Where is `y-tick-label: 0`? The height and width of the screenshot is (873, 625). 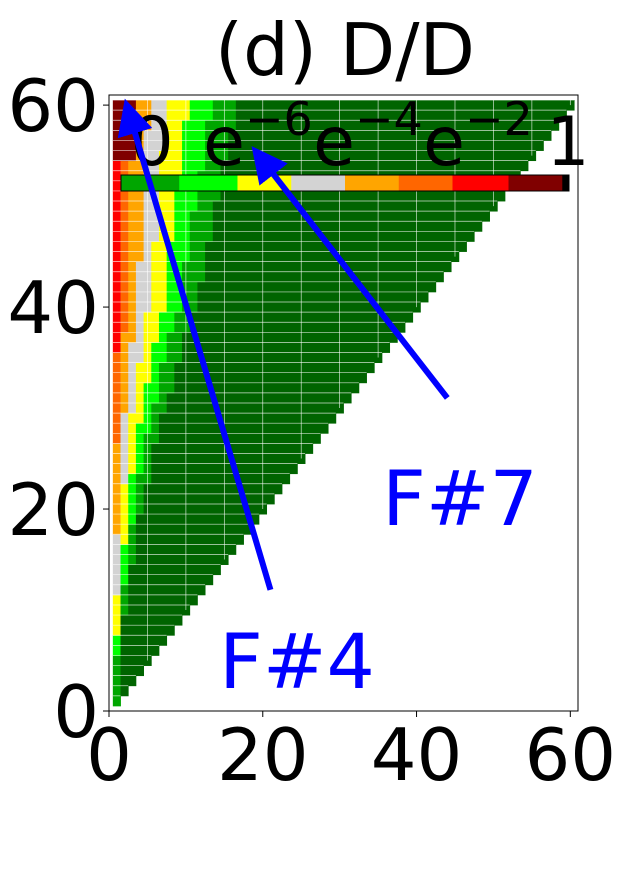 y-tick-label: 0 is located at coordinates (76, 712).